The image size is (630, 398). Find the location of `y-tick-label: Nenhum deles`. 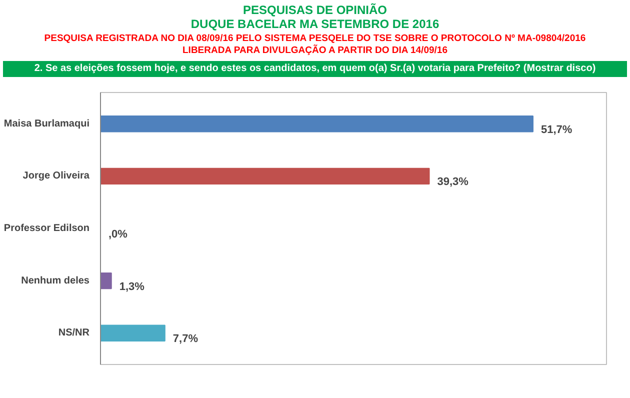

y-tick-label: Nenhum deles is located at coordinates (55, 281).